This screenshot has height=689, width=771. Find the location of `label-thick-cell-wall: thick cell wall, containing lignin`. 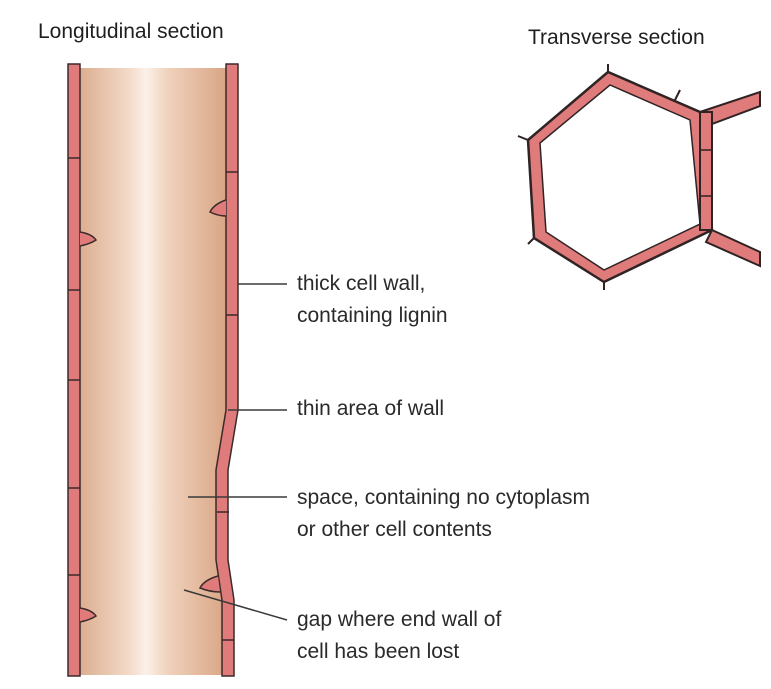

label-thick-cell-wall: thick cell wall, containing lignin is located at coordinates (372, 300).